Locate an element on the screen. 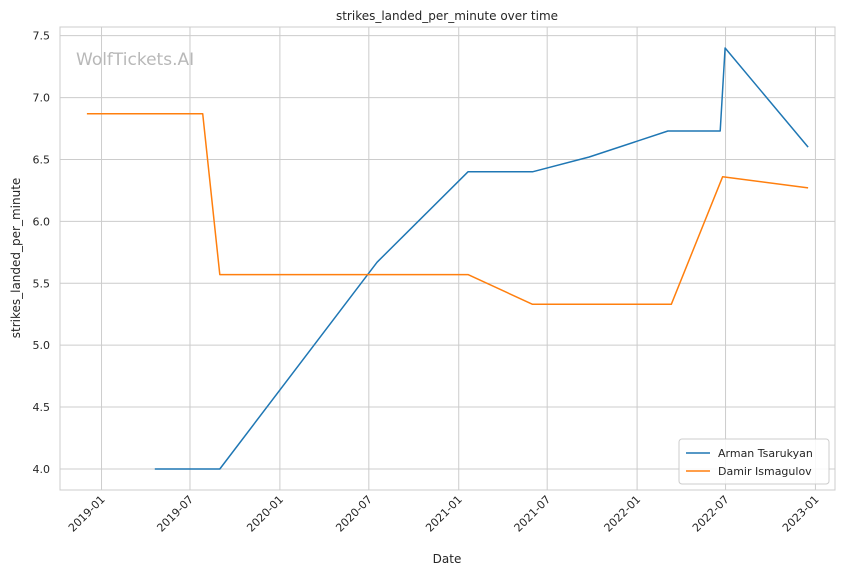 The width and height of the screenshot is (844, 575). y-axis-ticks: 4.0 4.5 5.0 5.5 6.0 6.5 7.0 7.5 is located at coordinates (42, 253).